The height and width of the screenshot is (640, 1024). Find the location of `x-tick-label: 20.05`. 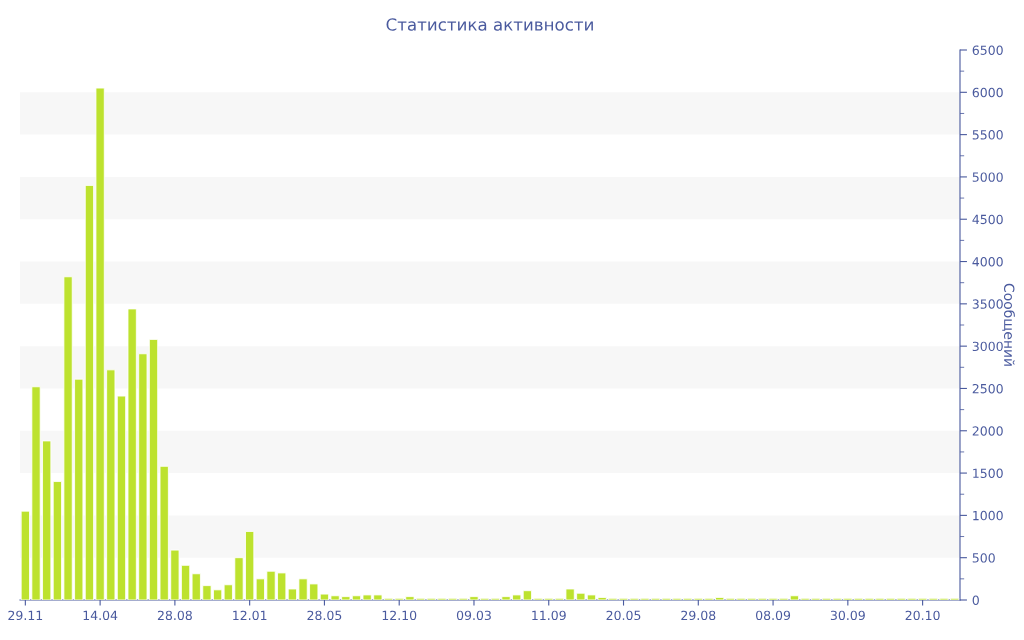

x-tick-label: 20.05 is located at coordinates (623, 615).